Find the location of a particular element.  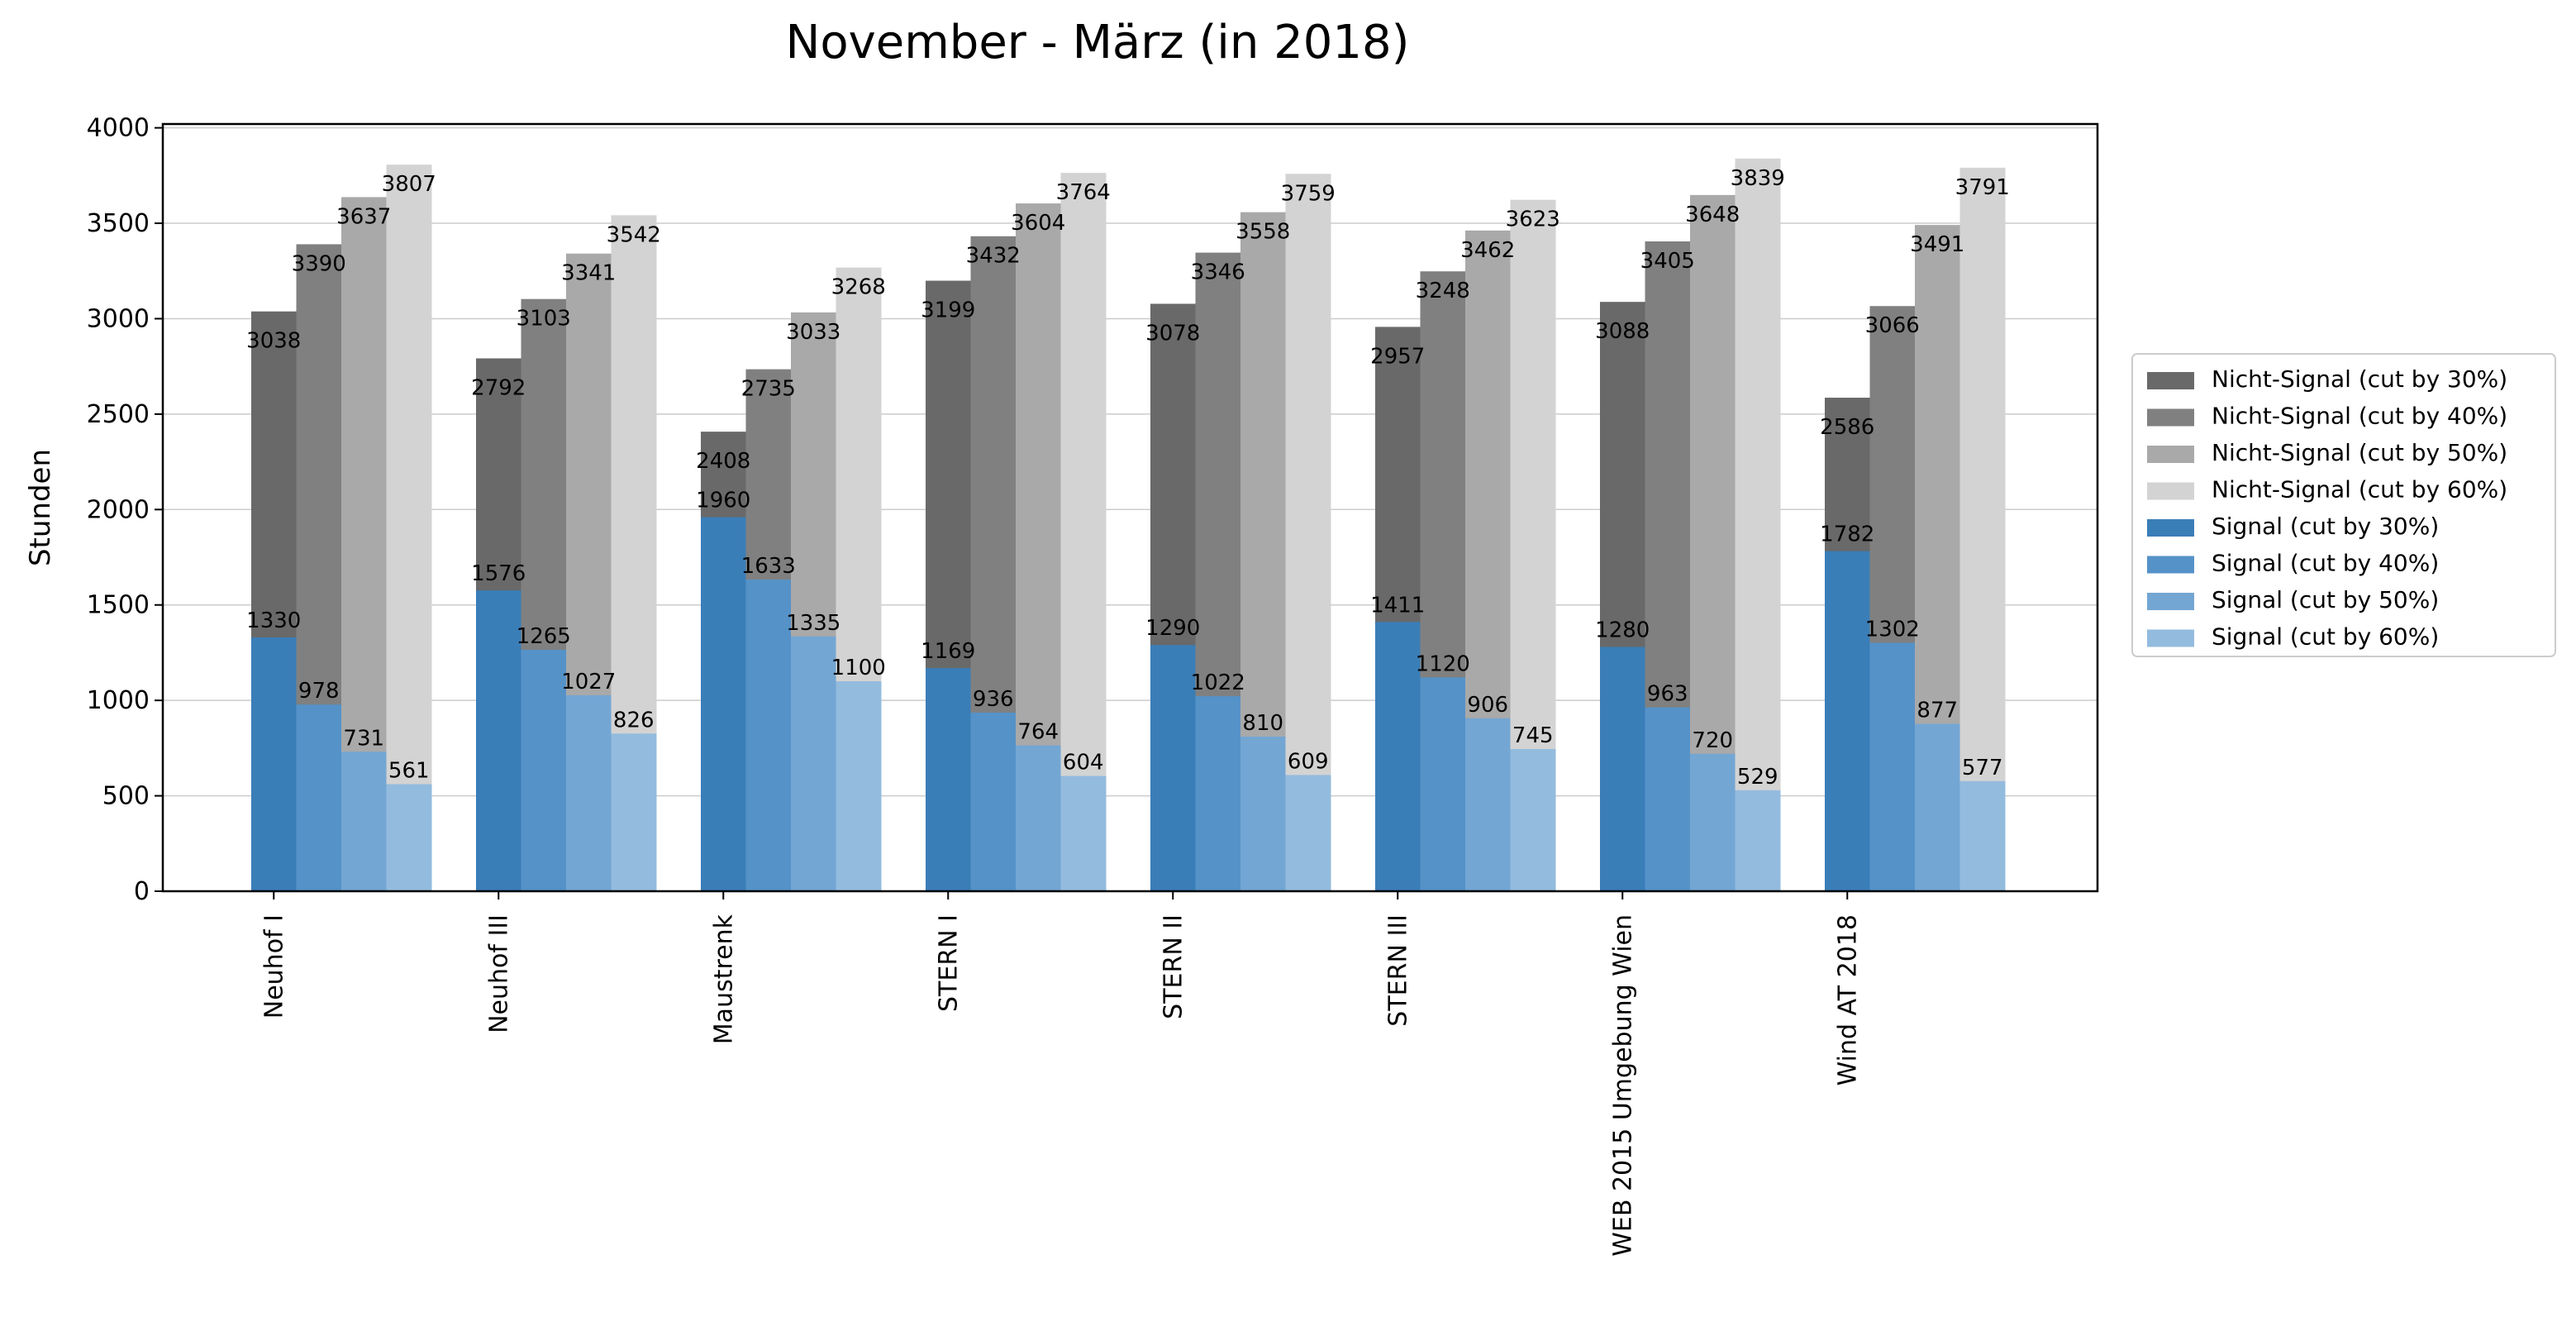

data-label-signal: 1022 is located at coordinates (1218, 682).